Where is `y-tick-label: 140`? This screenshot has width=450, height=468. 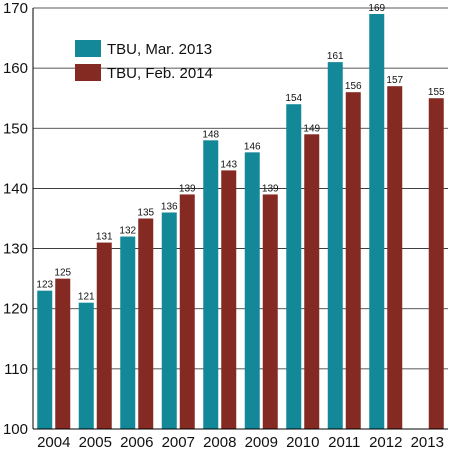
y-tick-label: 140 is located at coordinates (15, 188).